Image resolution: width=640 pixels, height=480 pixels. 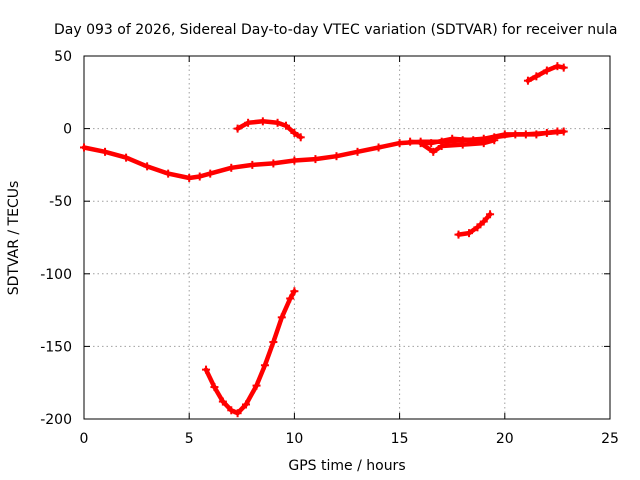 What do you see at coordinates (84, 439) in the screenshot?
I see `x-tick-label: 0` at bounding box center [84, 439].